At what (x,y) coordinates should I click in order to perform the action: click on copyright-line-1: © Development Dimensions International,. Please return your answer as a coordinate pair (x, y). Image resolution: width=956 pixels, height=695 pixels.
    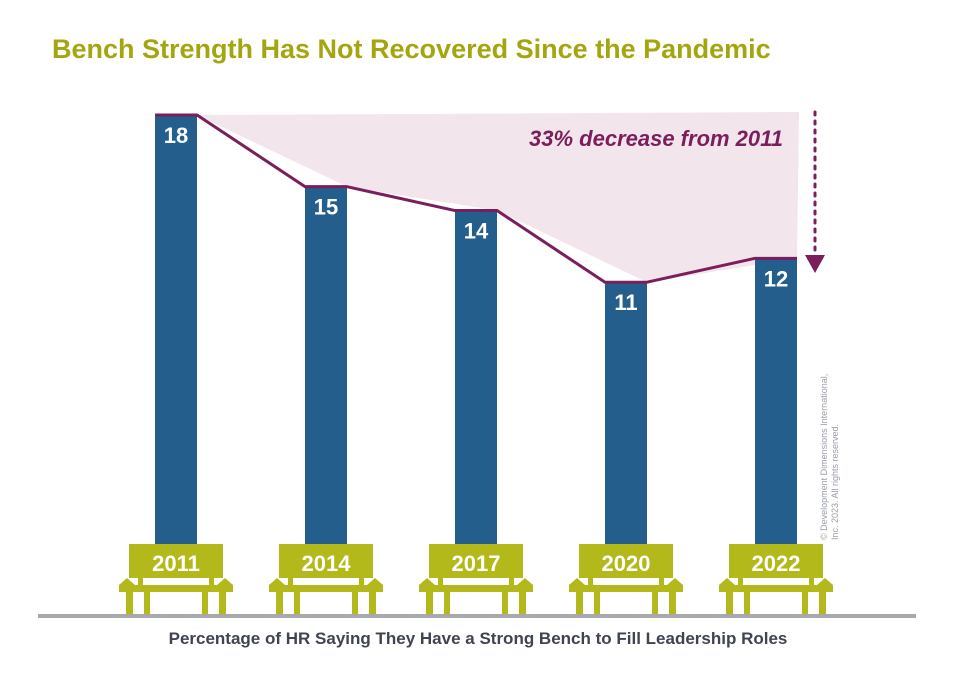
    Looking at the image, I should click on (824, 456).